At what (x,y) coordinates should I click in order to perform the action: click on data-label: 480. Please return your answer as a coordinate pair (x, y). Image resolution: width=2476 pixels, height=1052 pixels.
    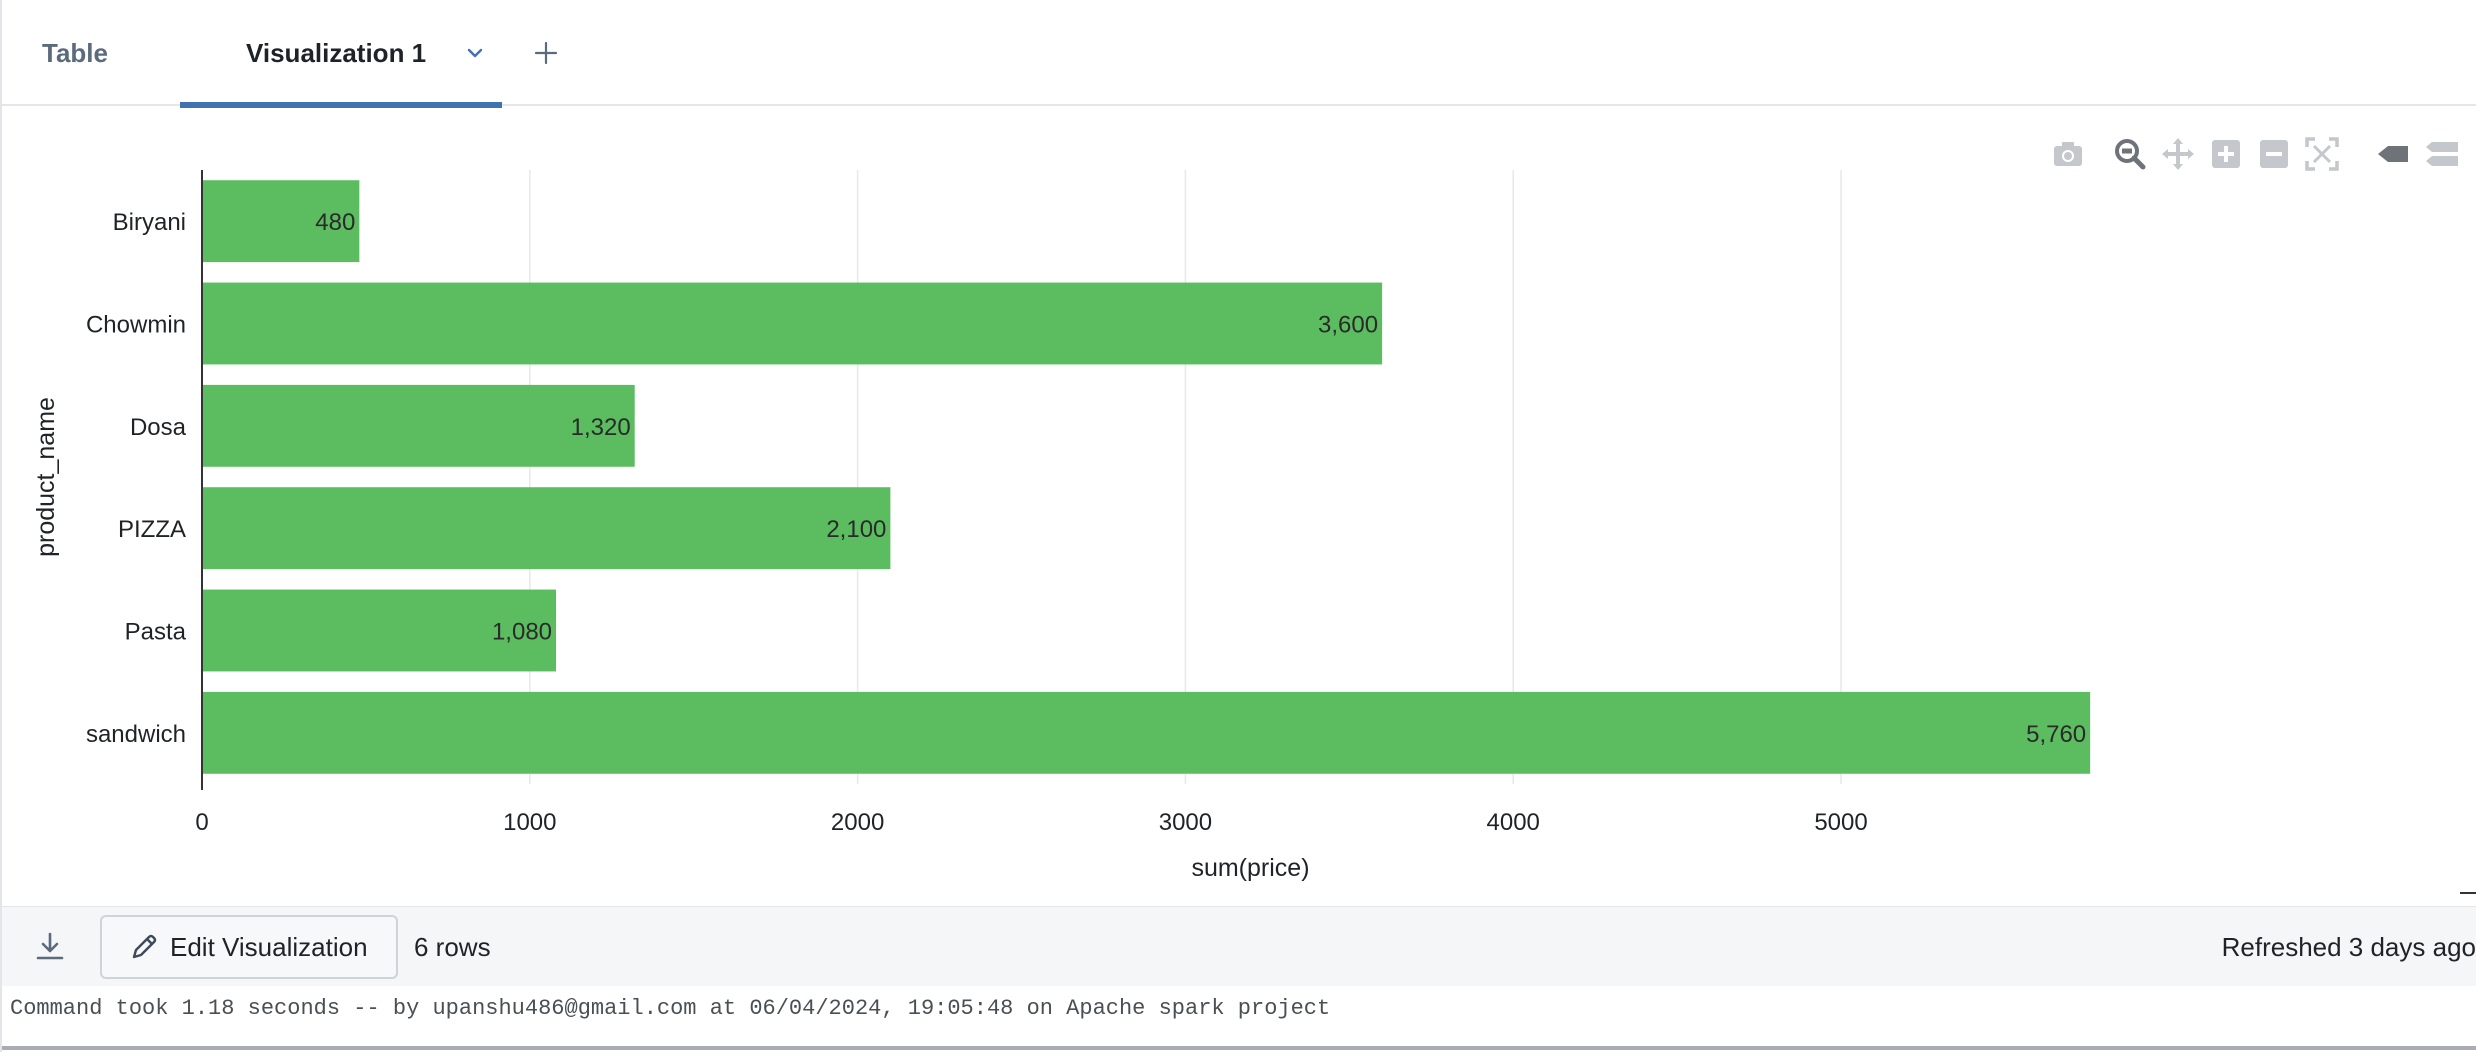
    Looking at the image, I should click on (335, 222).